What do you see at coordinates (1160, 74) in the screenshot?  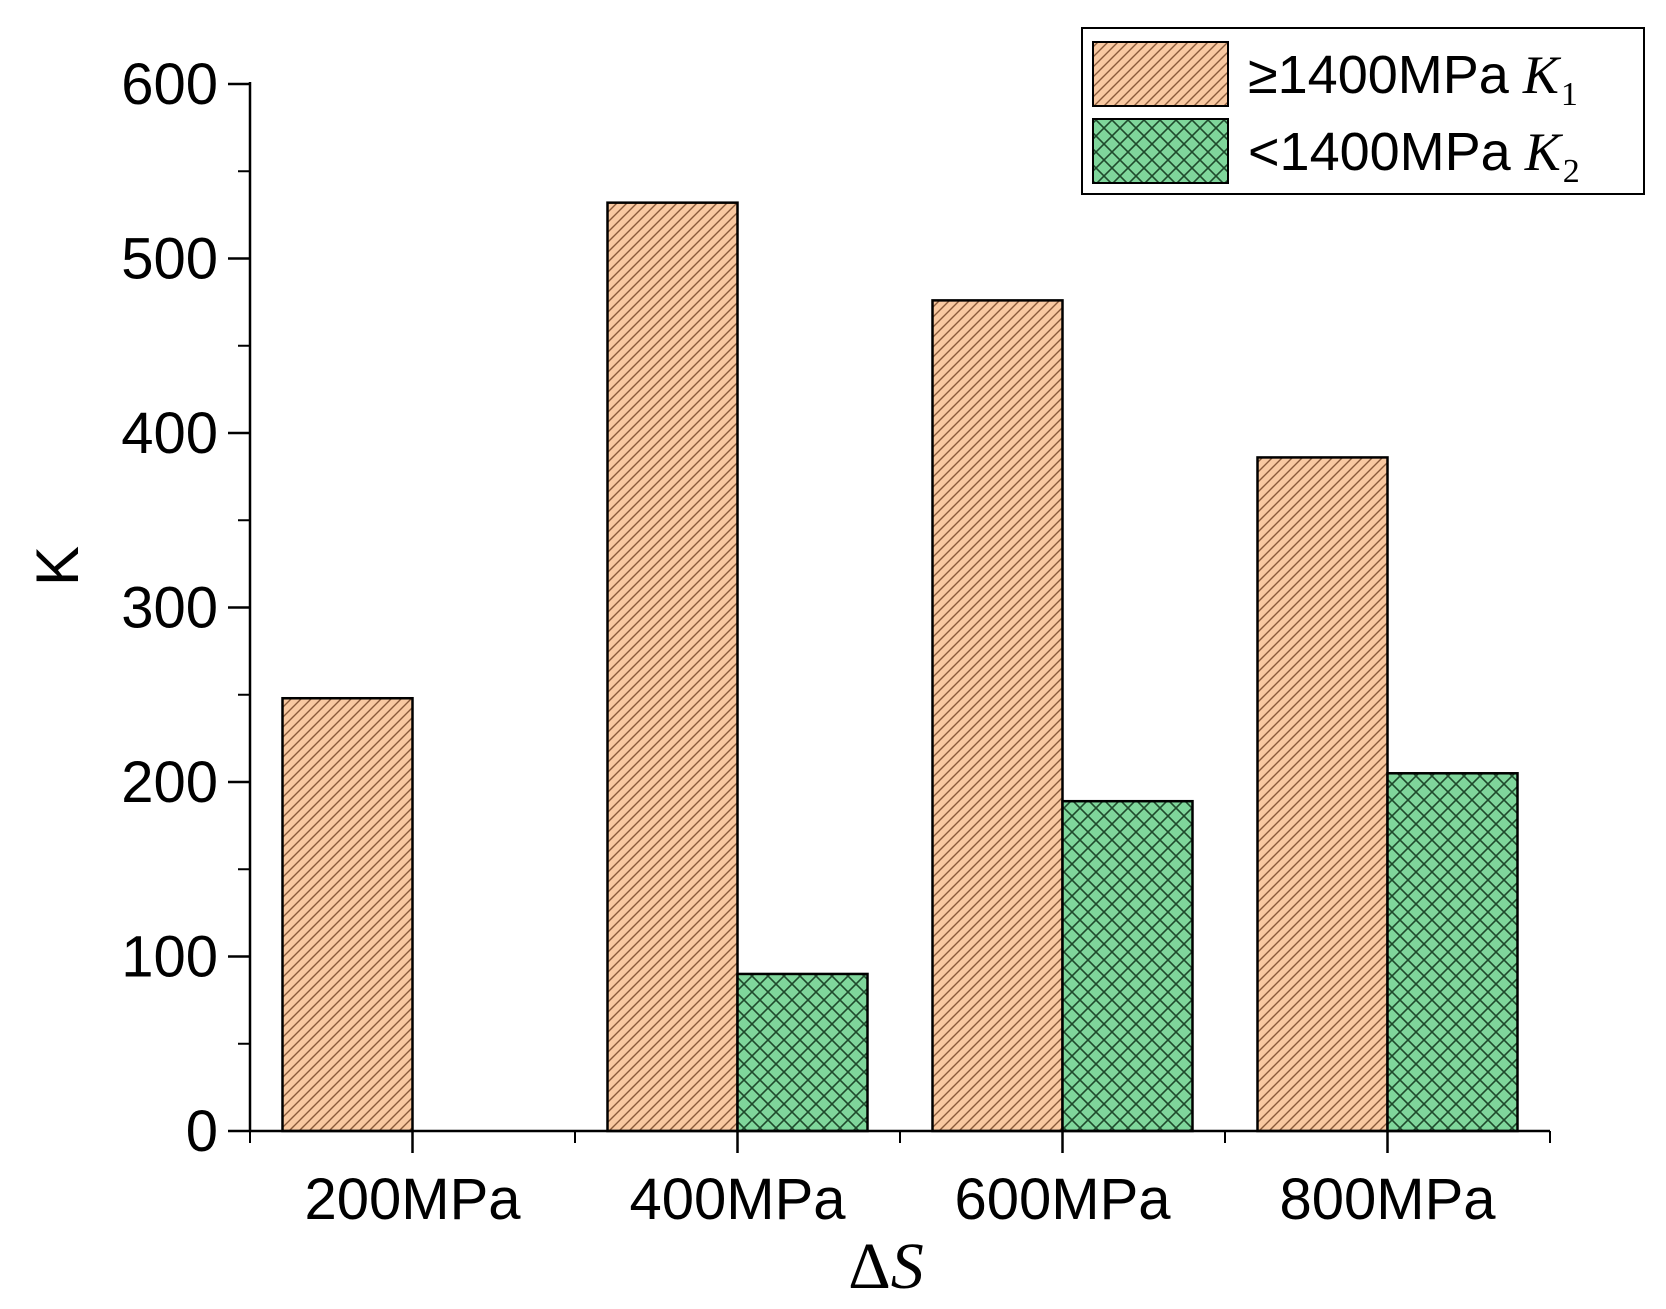 I see `legend-swatch-k1` at bounding box center [1160, 74].